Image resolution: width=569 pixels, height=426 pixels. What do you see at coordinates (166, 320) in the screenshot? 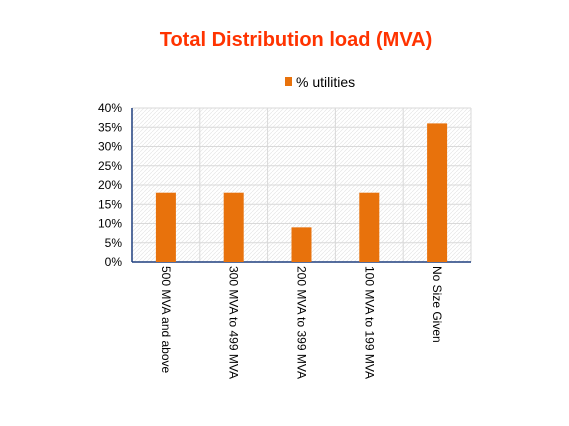
I see `x-tick-label: 500 MVA and above` at bounding box center [166, 320].